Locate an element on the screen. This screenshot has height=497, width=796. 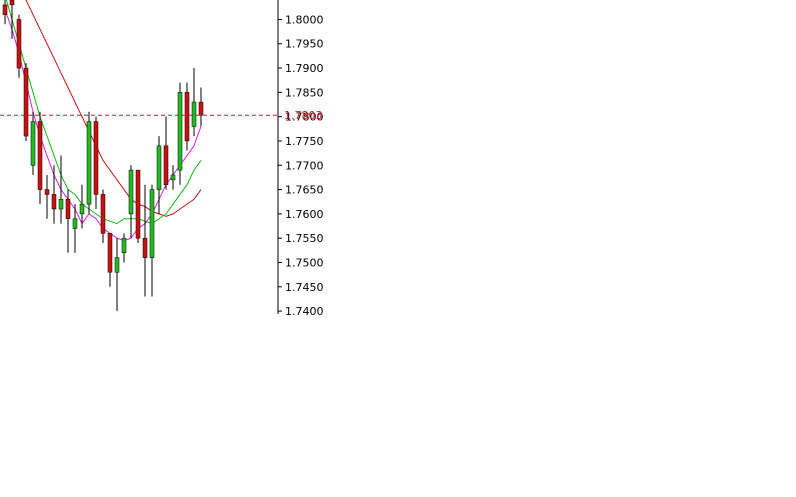
axis-tick-label: 1.7700 is located at coordinates (304, 165).